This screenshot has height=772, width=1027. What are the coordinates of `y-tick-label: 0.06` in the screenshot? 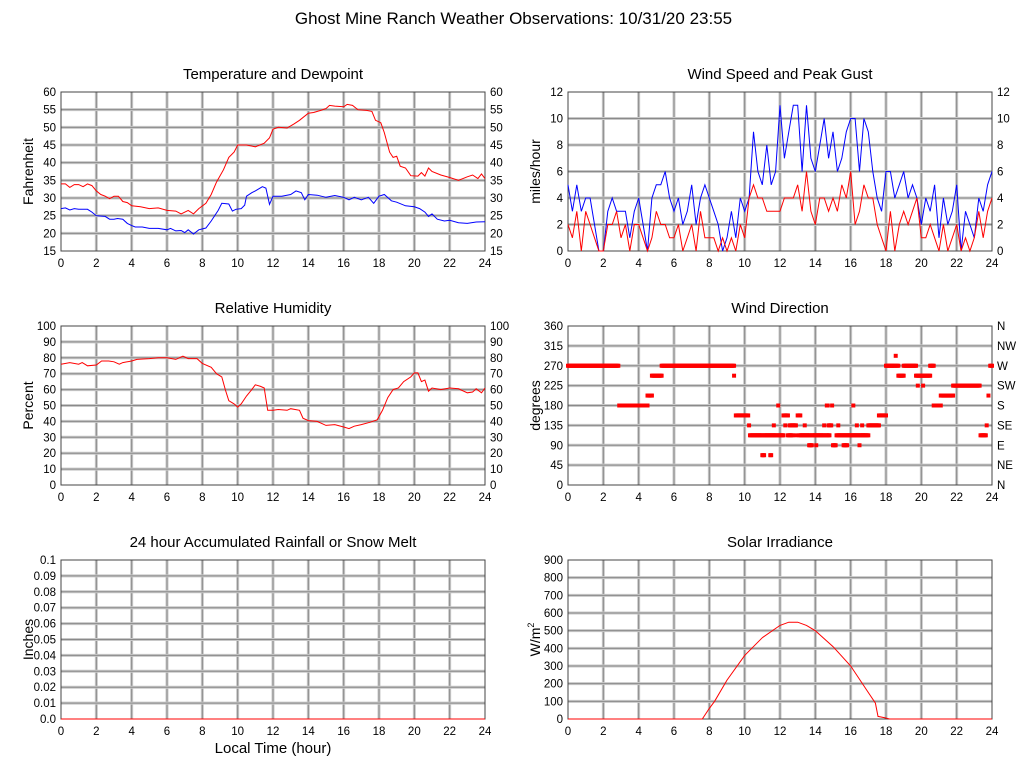 It's located at (45, 625).